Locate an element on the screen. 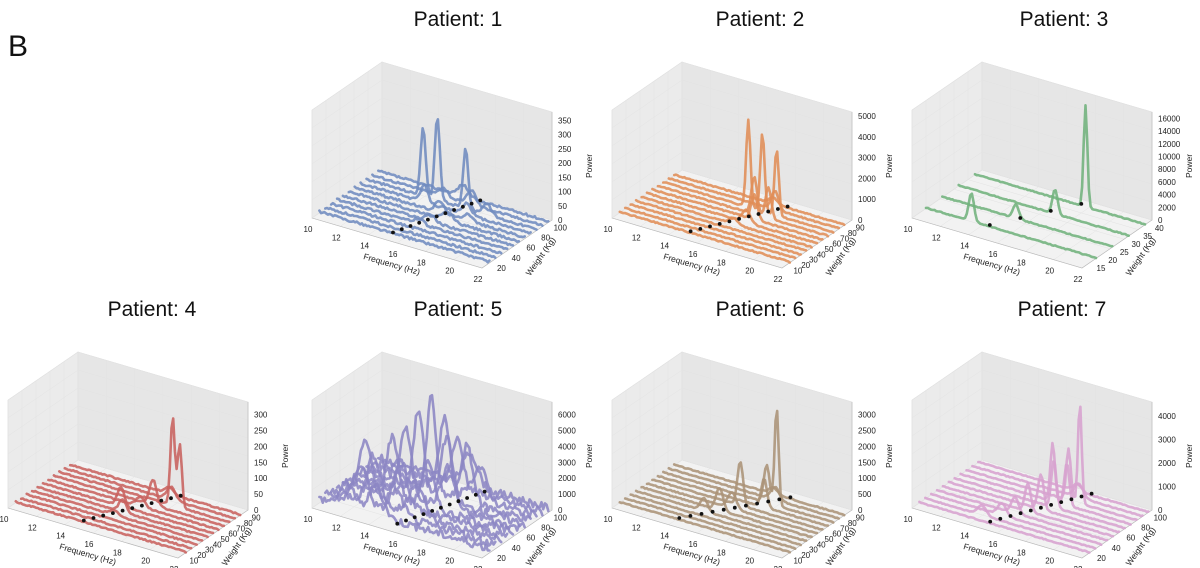  z-tick-label: 0 is located at coordinates (560, 220).